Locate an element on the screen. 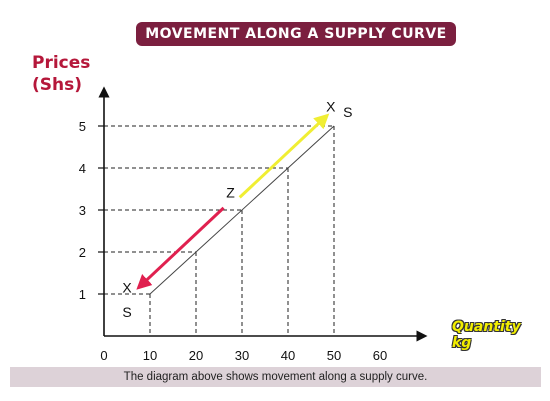  y-tick-label-3: 3 is located at coordinates (82, 210).